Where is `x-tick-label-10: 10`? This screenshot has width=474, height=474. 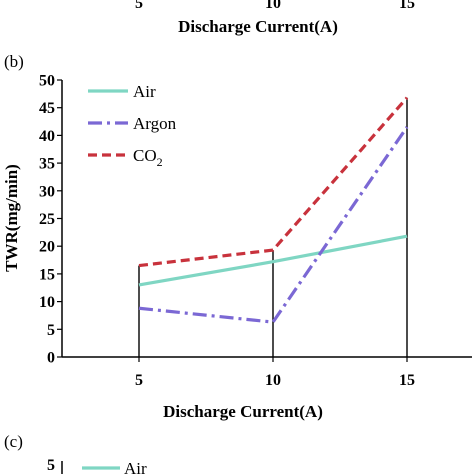 x-tick-label-10: 10 is located at coordinates (273, 380).